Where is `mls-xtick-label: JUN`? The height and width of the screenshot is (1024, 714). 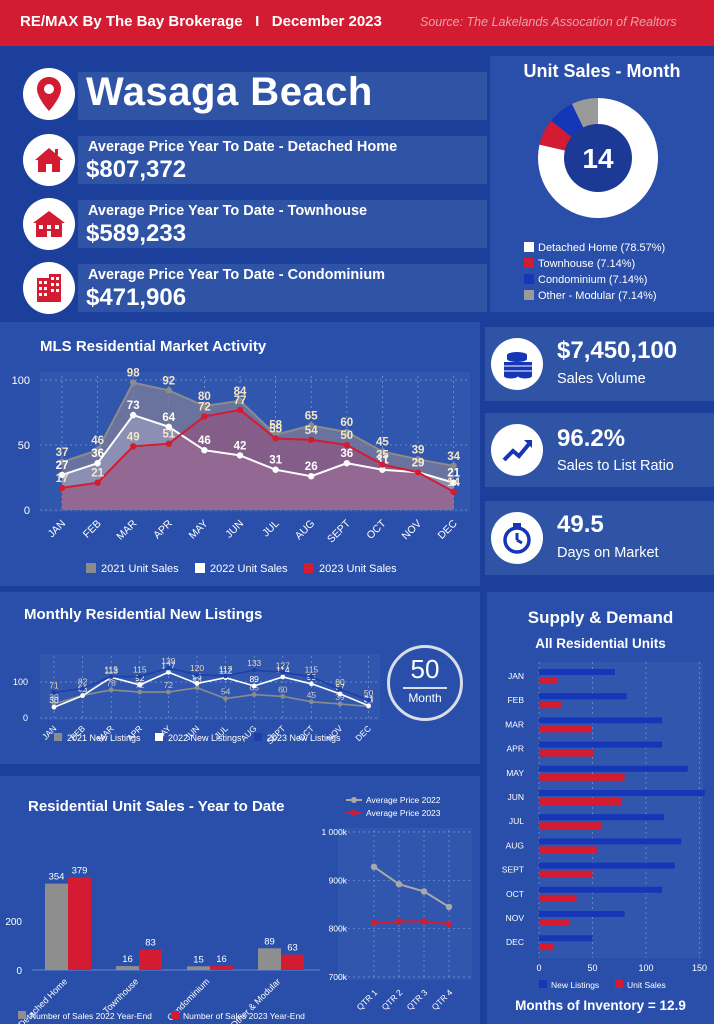 mls-xtick-label: JUN is located at coordinates (234, 529).